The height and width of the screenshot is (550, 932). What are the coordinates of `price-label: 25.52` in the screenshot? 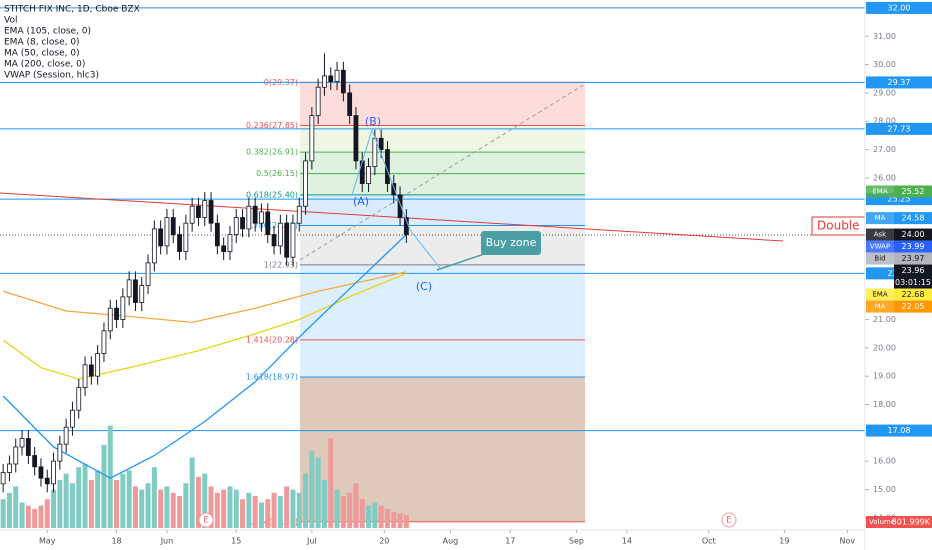 It's located at (913, 191).